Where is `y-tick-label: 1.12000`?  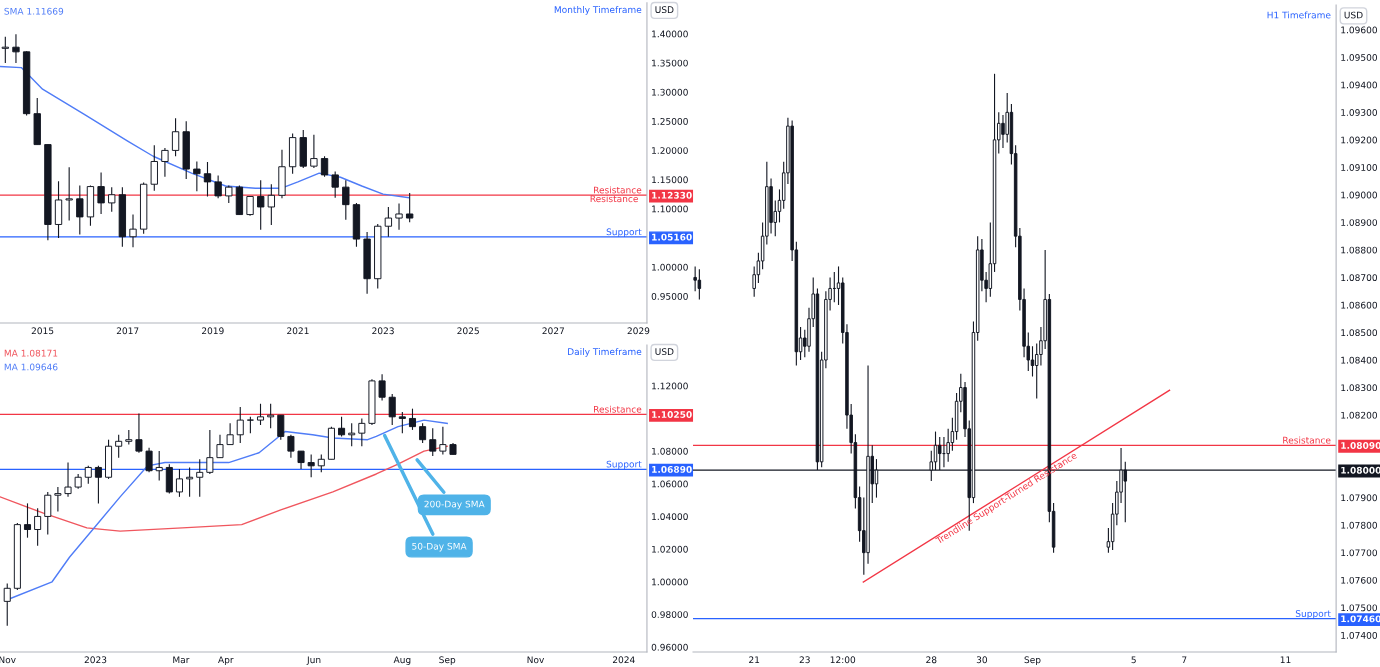
y-tick-label: 1.12000 is located at coordinates (670, 386).